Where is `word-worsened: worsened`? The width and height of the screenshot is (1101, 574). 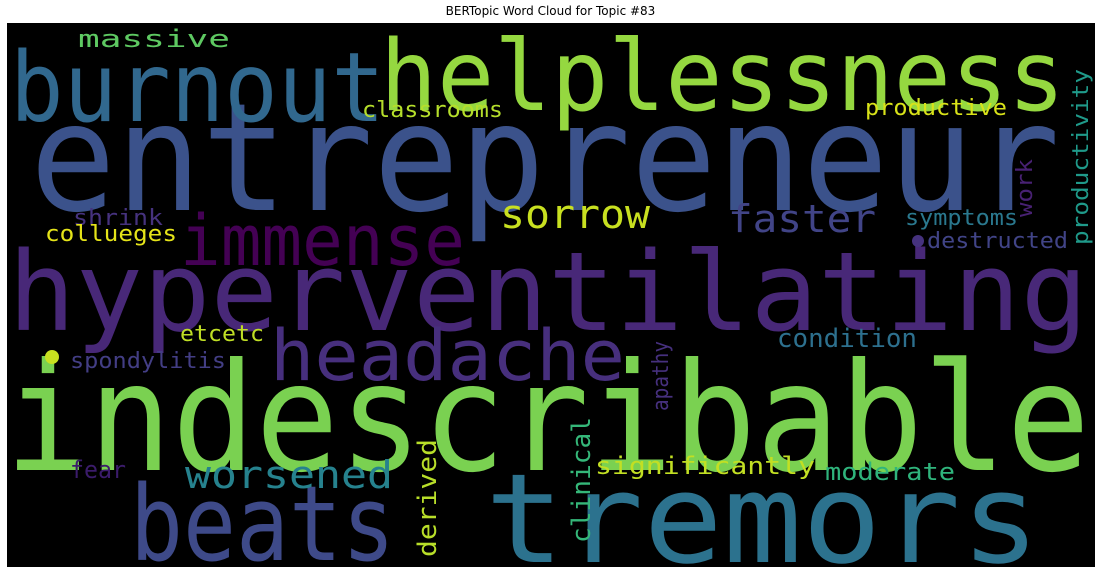 word-worsened: worsened is located at coordinates (289, 475).